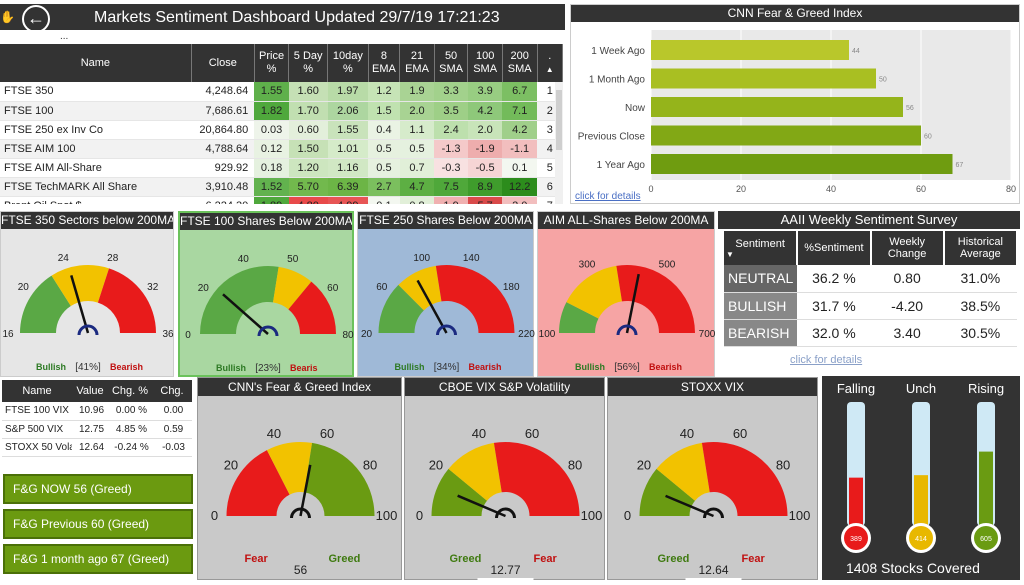 Image resolution: width=1024 pixels, height=585 pixels. I want to click on column-header-7: 50 SMA, so click(451, 63).